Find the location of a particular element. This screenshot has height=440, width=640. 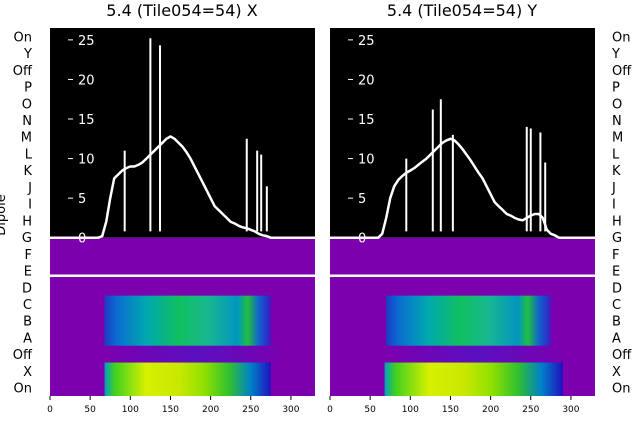

panel-title: 5.4 (Tile054=54) Y is located at coordinates (462, 10).